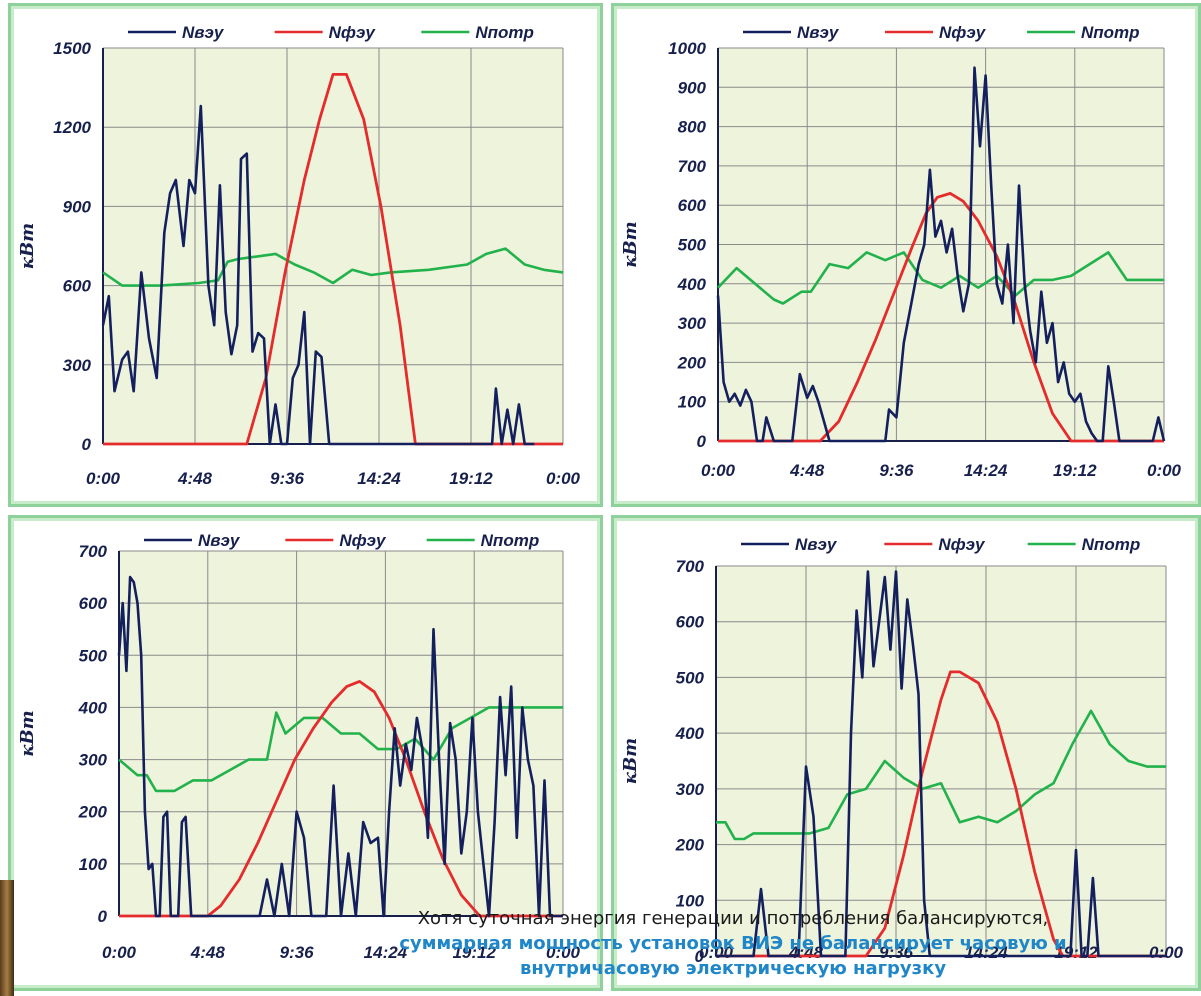  Describe the element at coordinates (72, 48) in the screenshot. I see `y-tick-label: 1500` at that location.